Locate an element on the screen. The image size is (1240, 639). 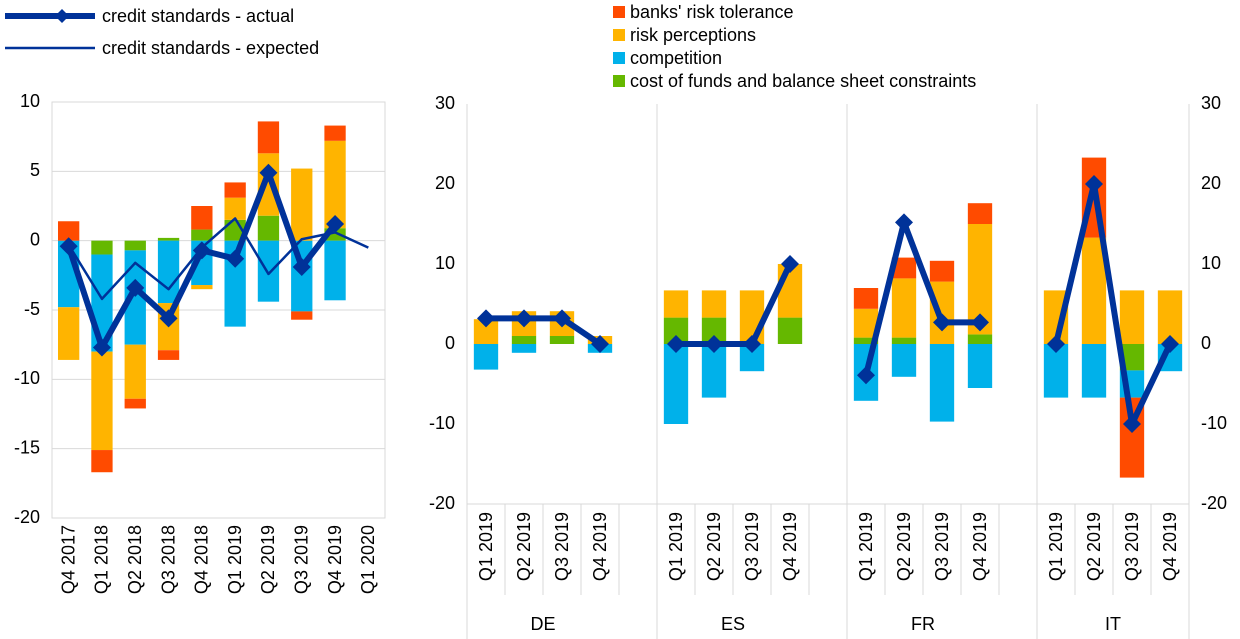
x-tick-label: Q1 2018 is located at coordinates (102, 559).